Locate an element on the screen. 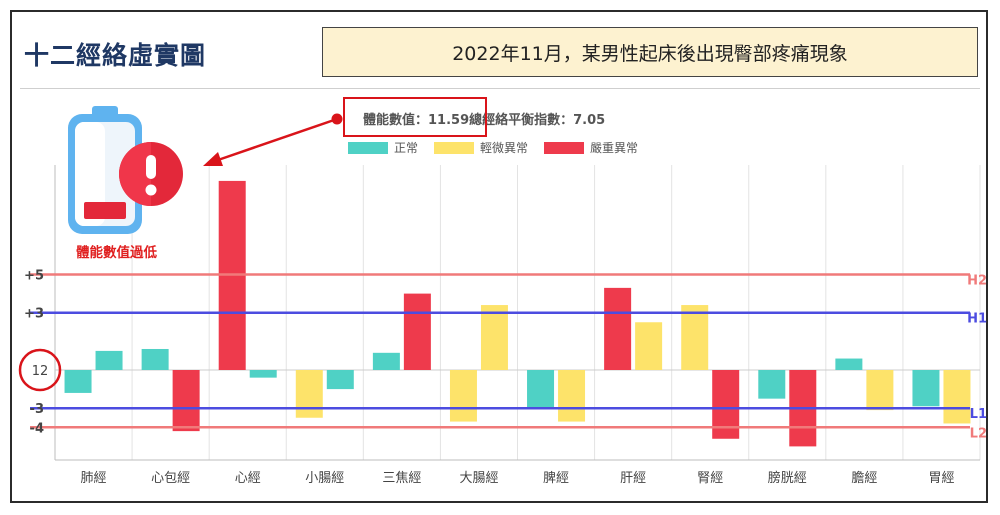 This screenshot has width=1000, height=515. page-title: 十二經絡虛實圖 is located at coordinates (115, 55).